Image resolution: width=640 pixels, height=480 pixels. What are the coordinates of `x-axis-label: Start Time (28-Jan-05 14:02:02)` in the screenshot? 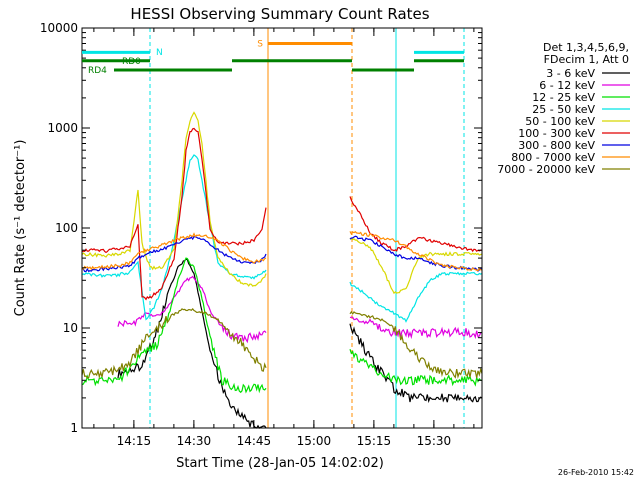 It's located at (280, 463).